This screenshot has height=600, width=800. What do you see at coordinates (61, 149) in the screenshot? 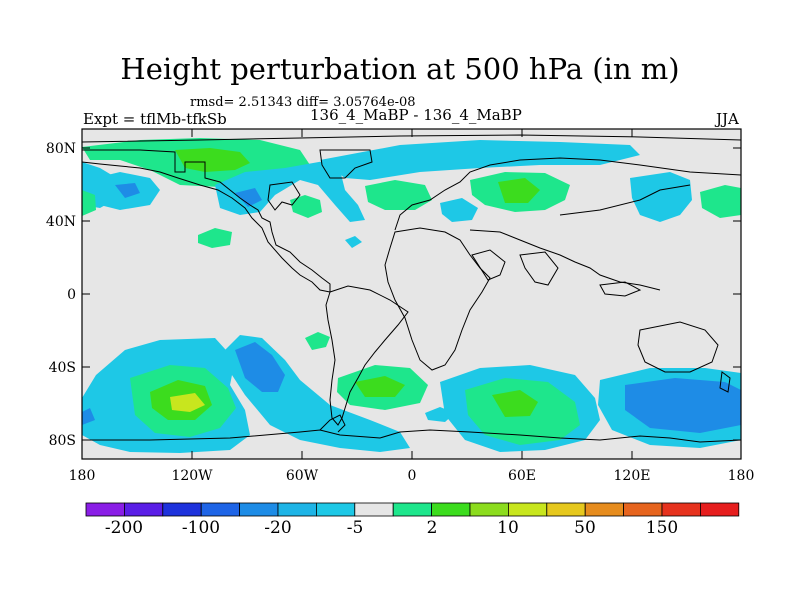
I see `lat-tick-label: 80N` at bounding box center [61, 149].